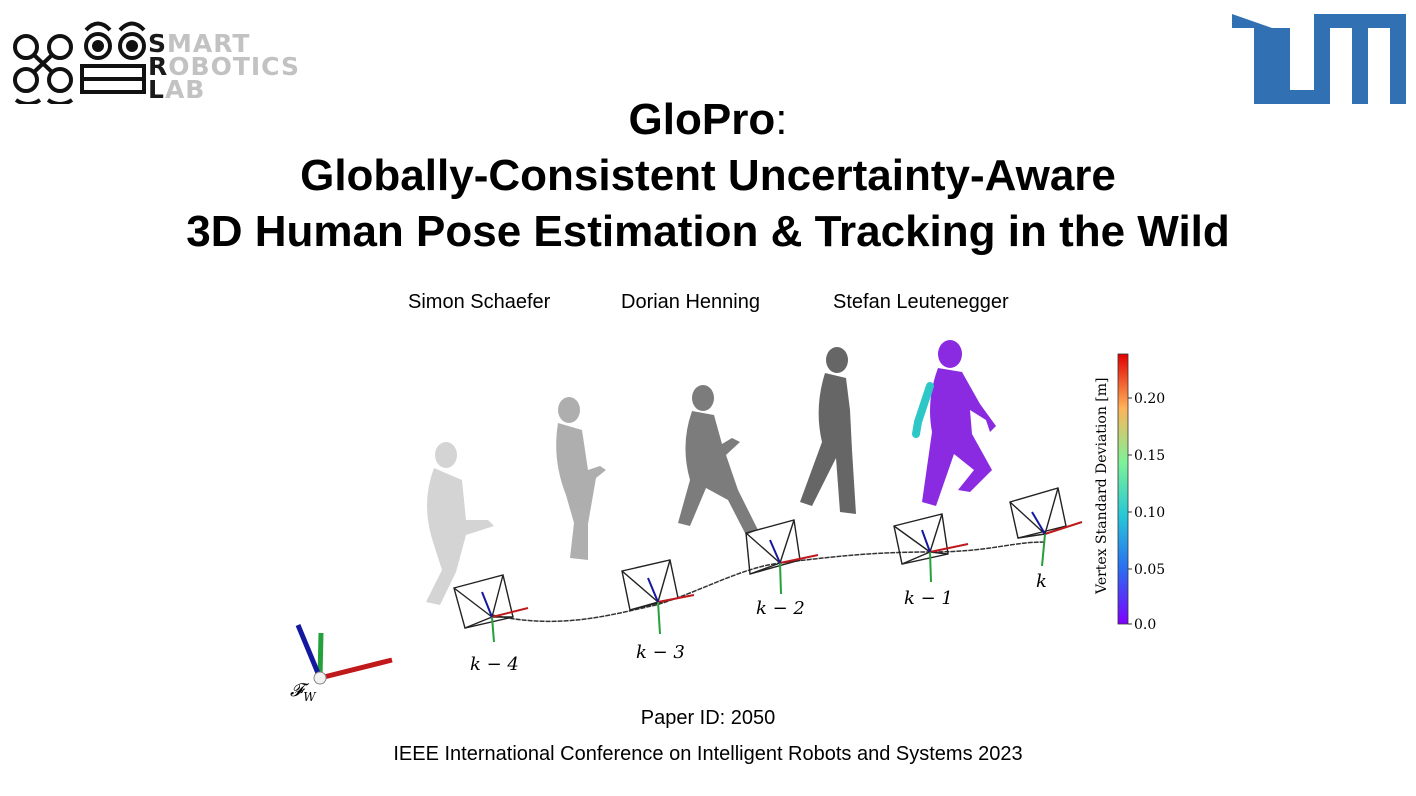 This screenshot has height=796, width=1416. What do you see at coordinates (344, 654) in the screenshot?
I see `world-frame-axes` at bounding box center [344, 654].